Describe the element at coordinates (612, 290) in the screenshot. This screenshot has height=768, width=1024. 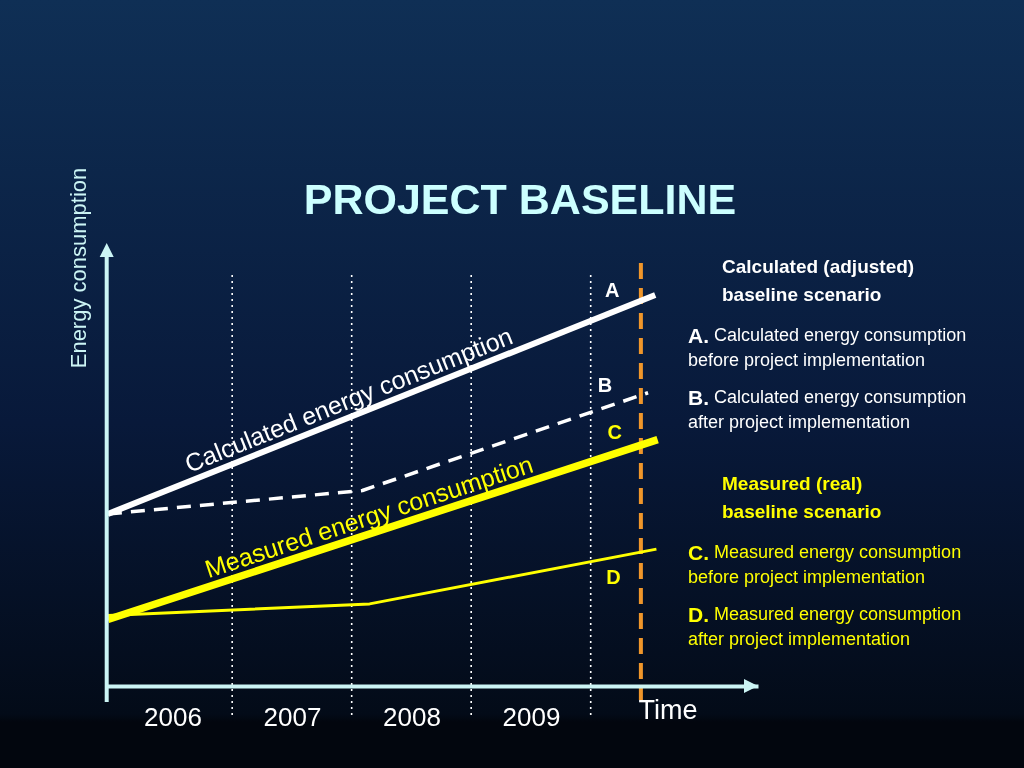
I see `series-label: A` at that location.